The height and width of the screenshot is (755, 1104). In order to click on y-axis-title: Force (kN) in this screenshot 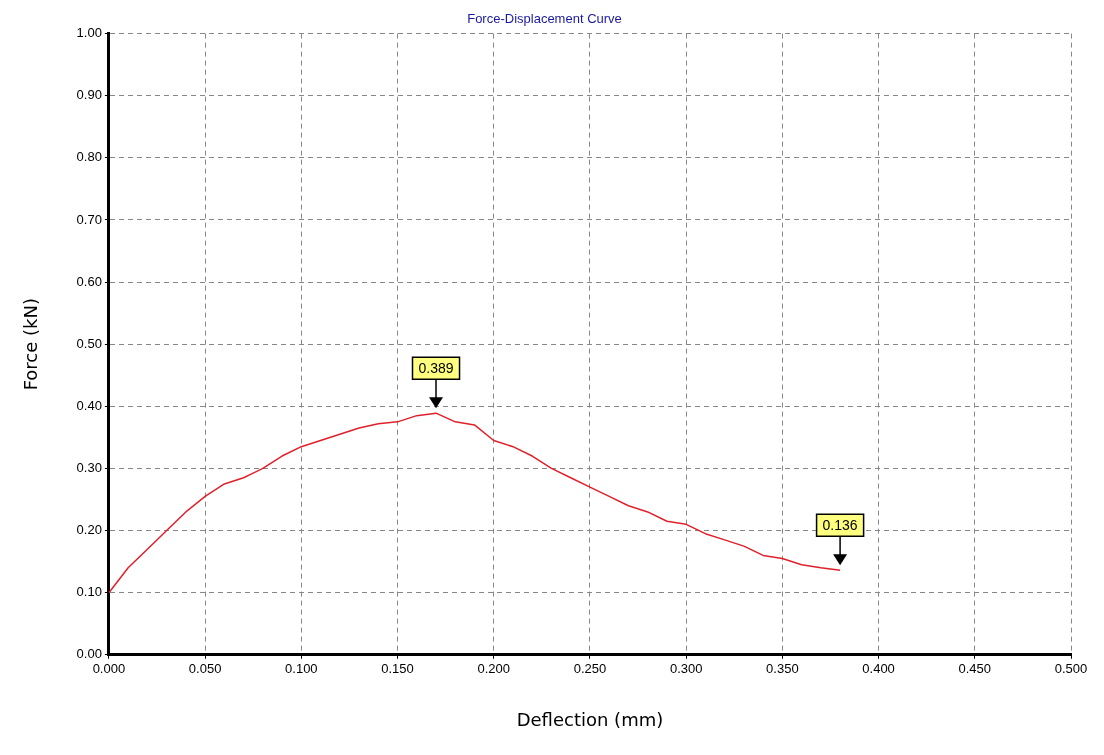, I will do `click(31, 344)`.